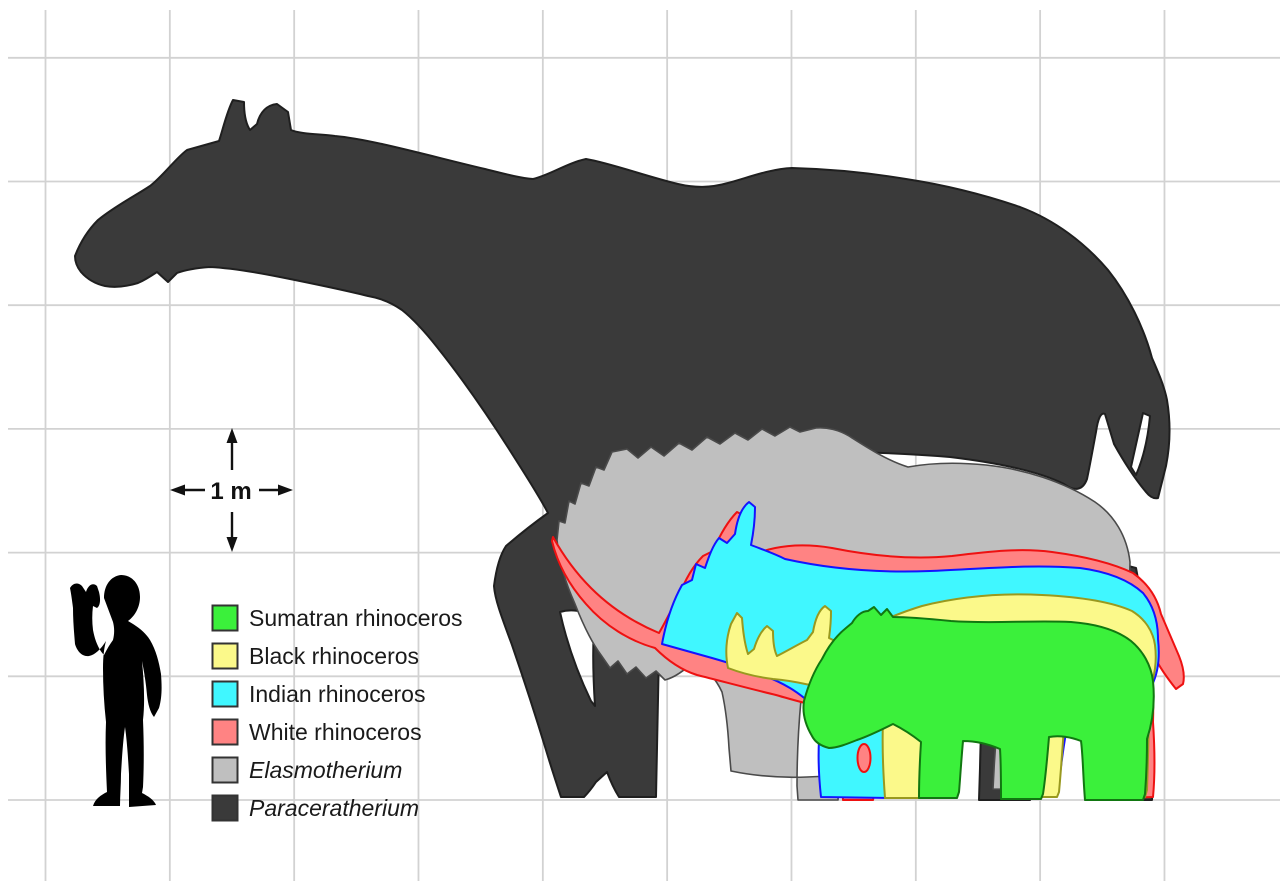 This screenshot has width=1280, height=896. Describe the element at coordinates (225, 808) in the screenshot. I see `legend-swatch-paraceratherium` at that location.